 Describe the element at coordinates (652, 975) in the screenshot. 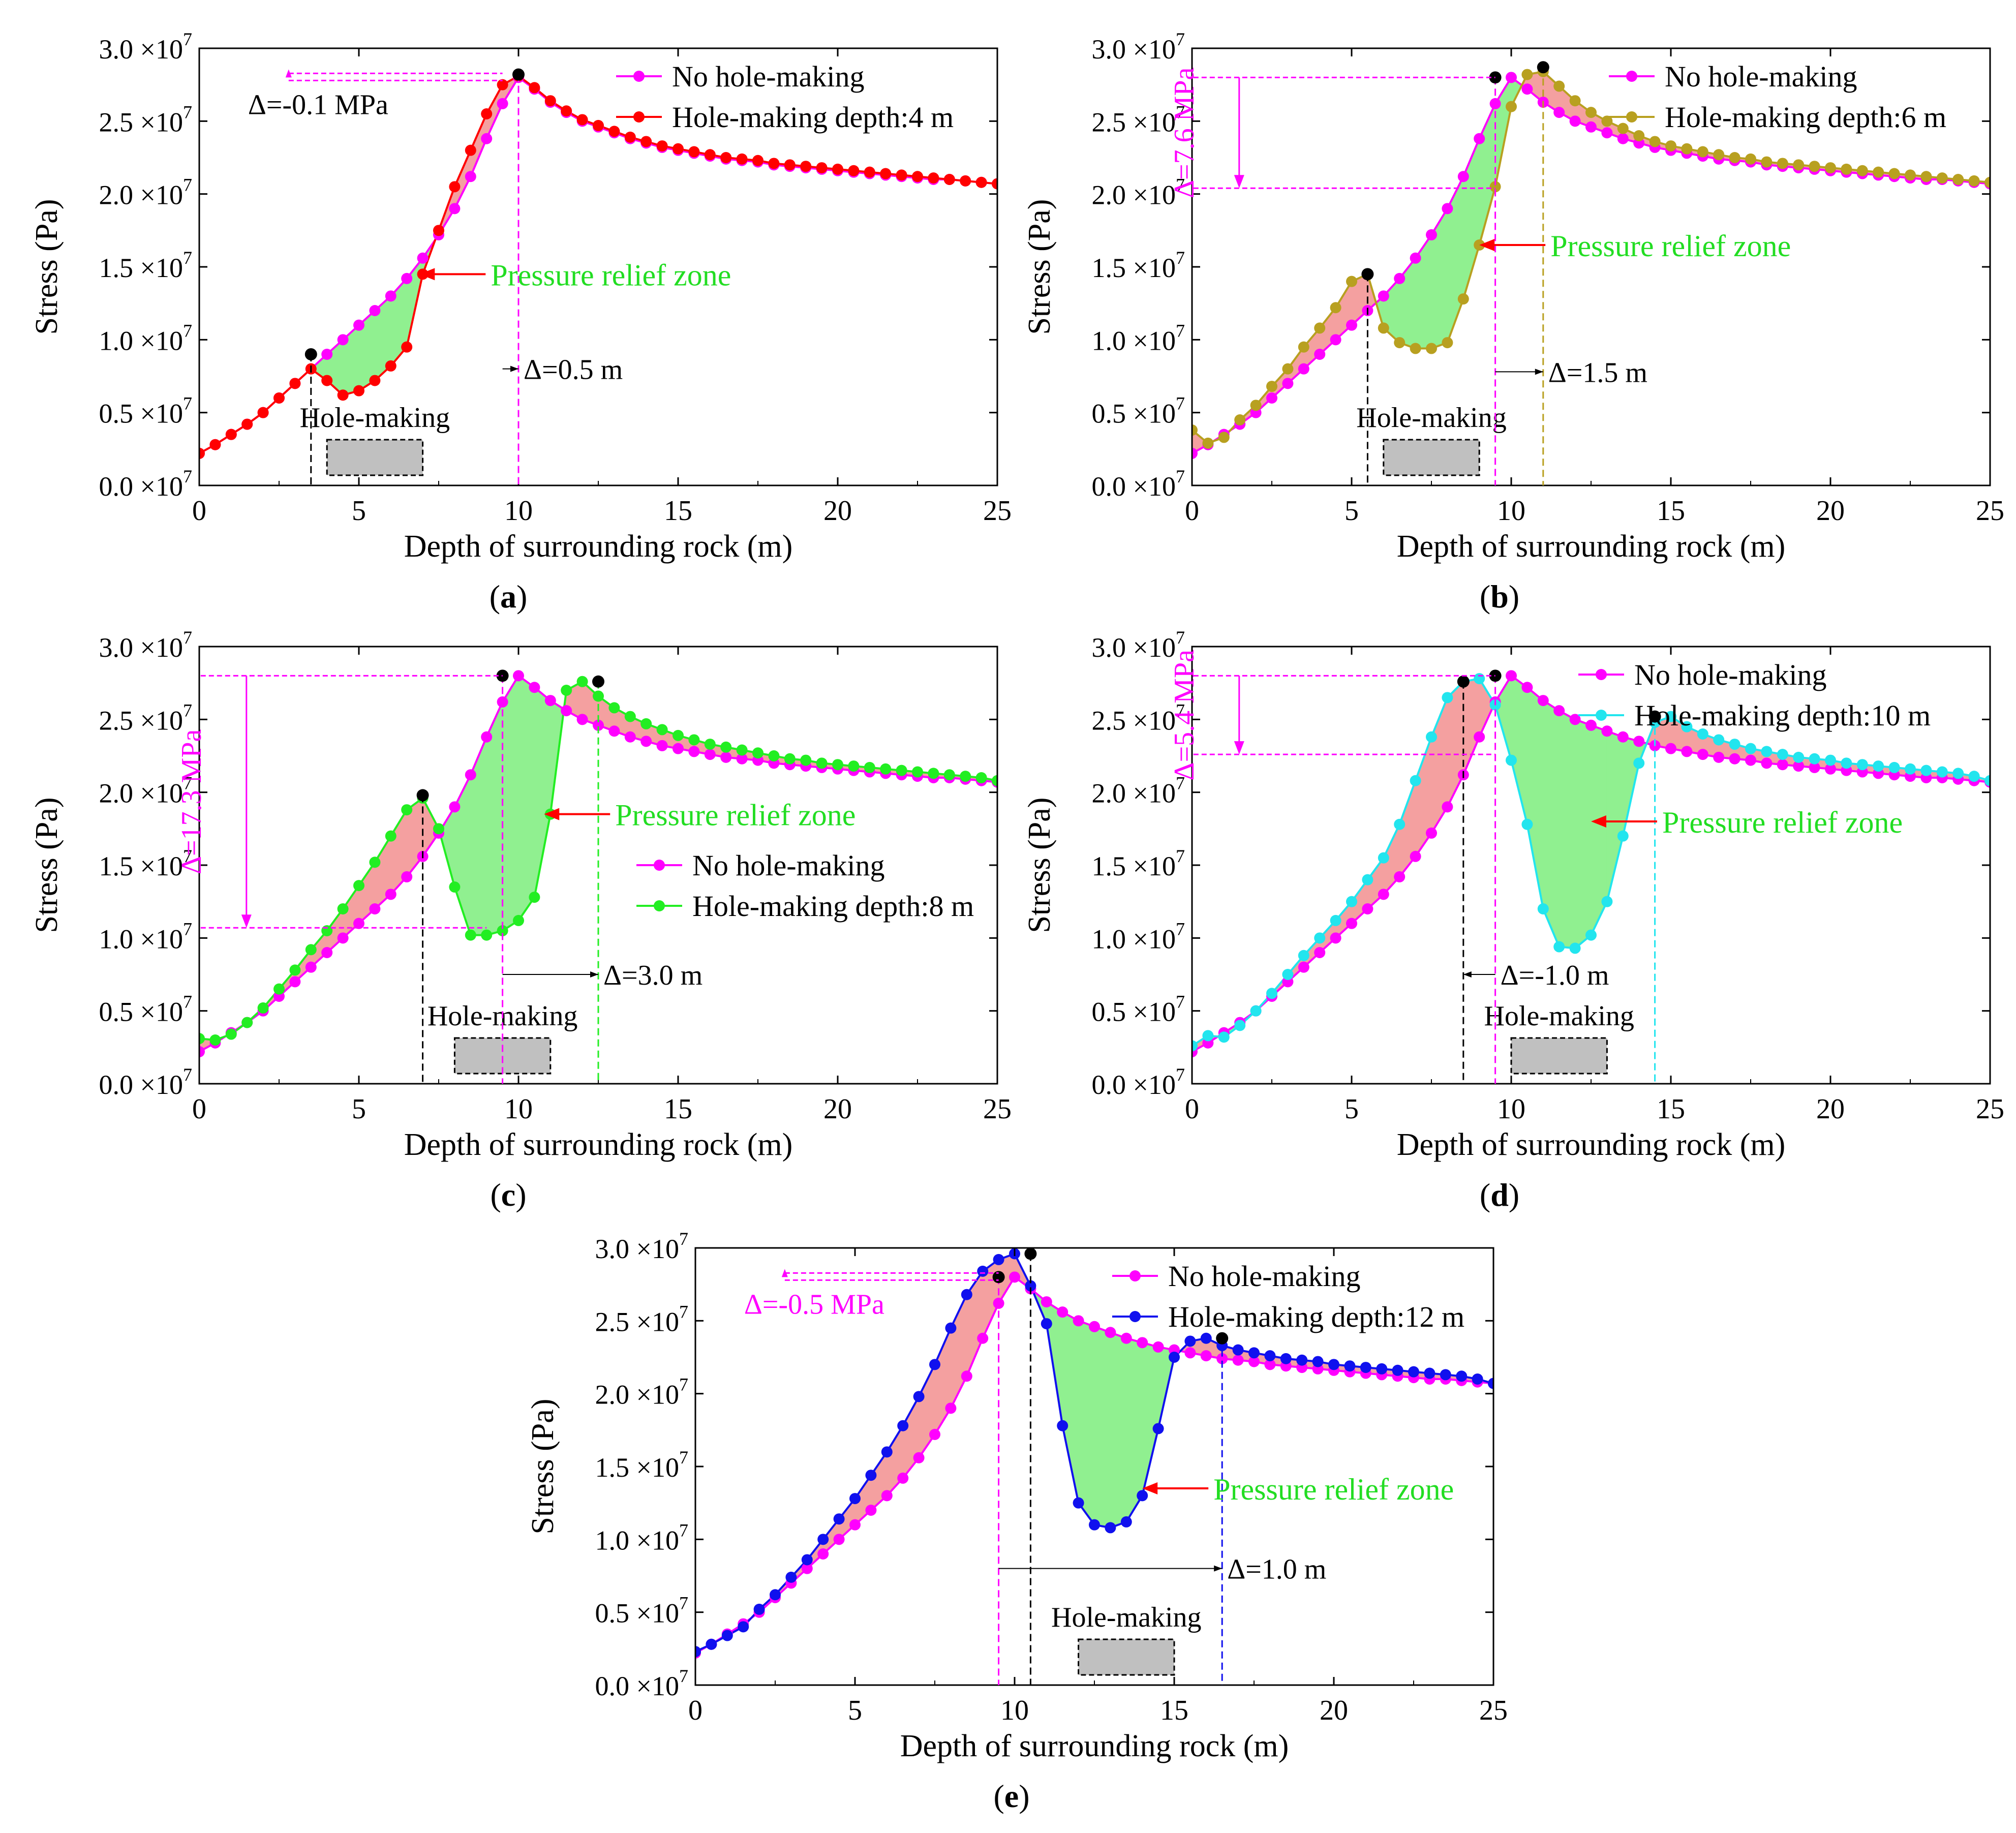

I see `delta-depth-label: Δ=3.0 m` at that location.